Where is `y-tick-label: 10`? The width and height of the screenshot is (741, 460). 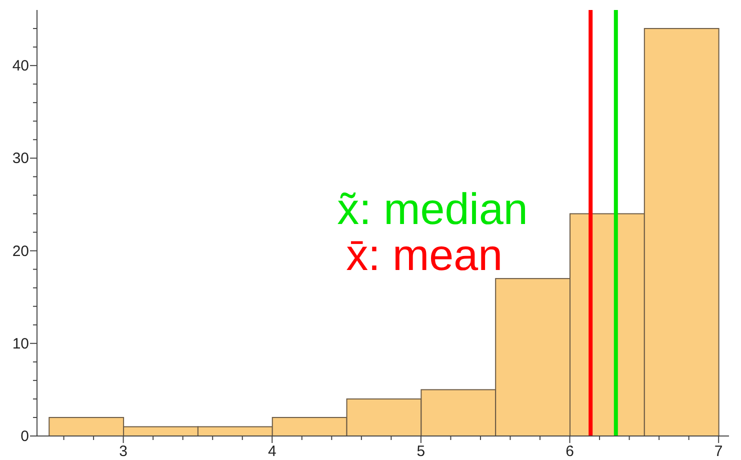 y-tick-label: 10 is located at coordinates (20, 343).